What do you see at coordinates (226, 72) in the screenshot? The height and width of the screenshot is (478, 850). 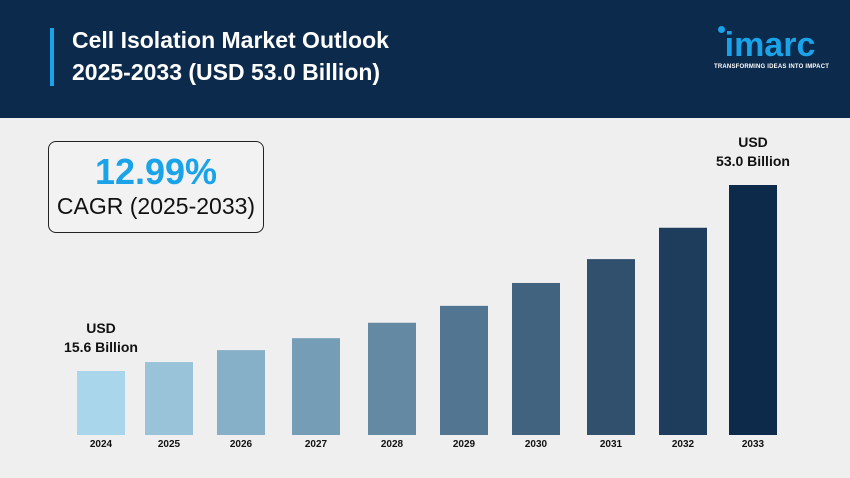 I see `title-line-2: 2025-2033 (USD 53.0 Billion)` at bounding box center [226, 72].